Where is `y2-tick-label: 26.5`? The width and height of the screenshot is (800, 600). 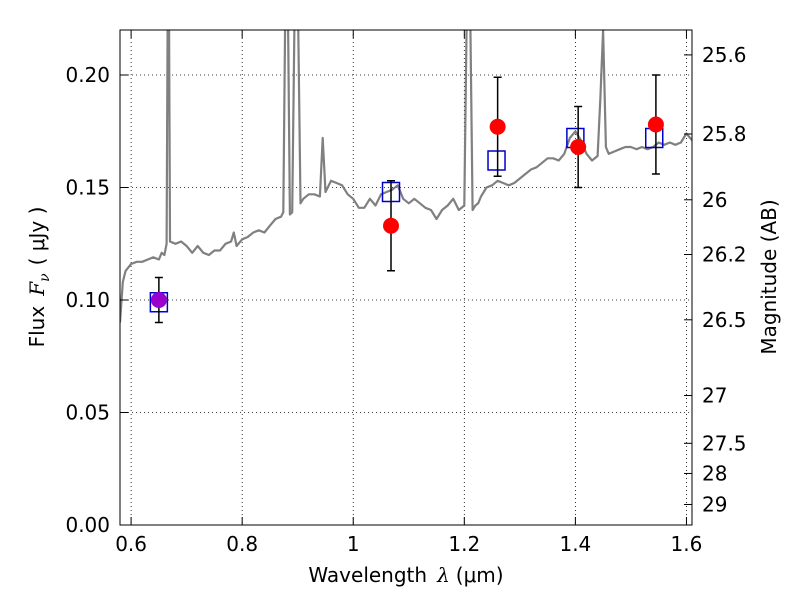
y2-tick-label: 26.5 is located at coordinates (724, 320).